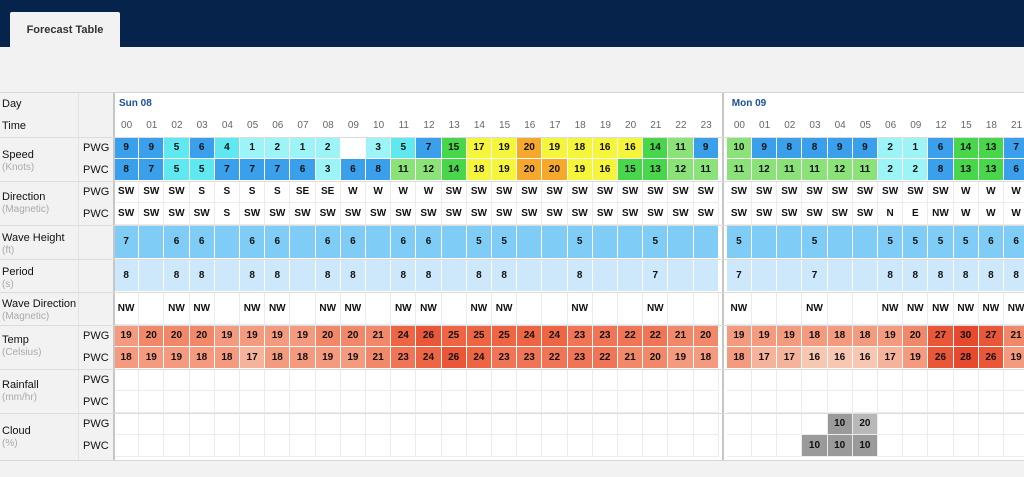 The width and height of the screenshot is (1024, 477). What do you see at coordinates (815, 275) in the screenshot?
I see `period-cell: 7` at bounding box center [815, 275].